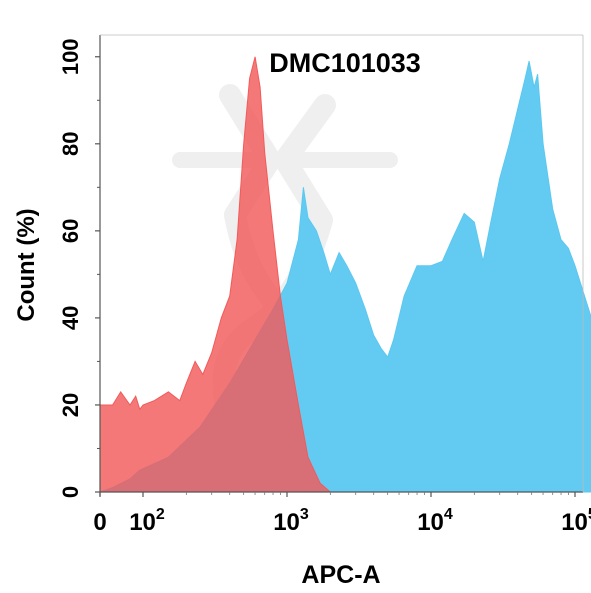  Describe the element at coordinates (345, 63) in the screenshot. I see `chart-title: DMC101033` at that location.